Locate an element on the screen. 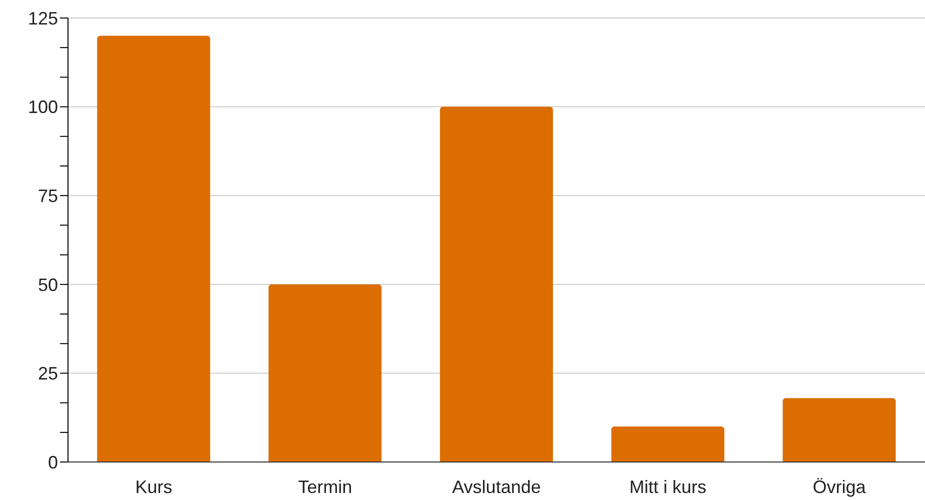  x-tick-label: Kurs is located at coordinates (153, 486).